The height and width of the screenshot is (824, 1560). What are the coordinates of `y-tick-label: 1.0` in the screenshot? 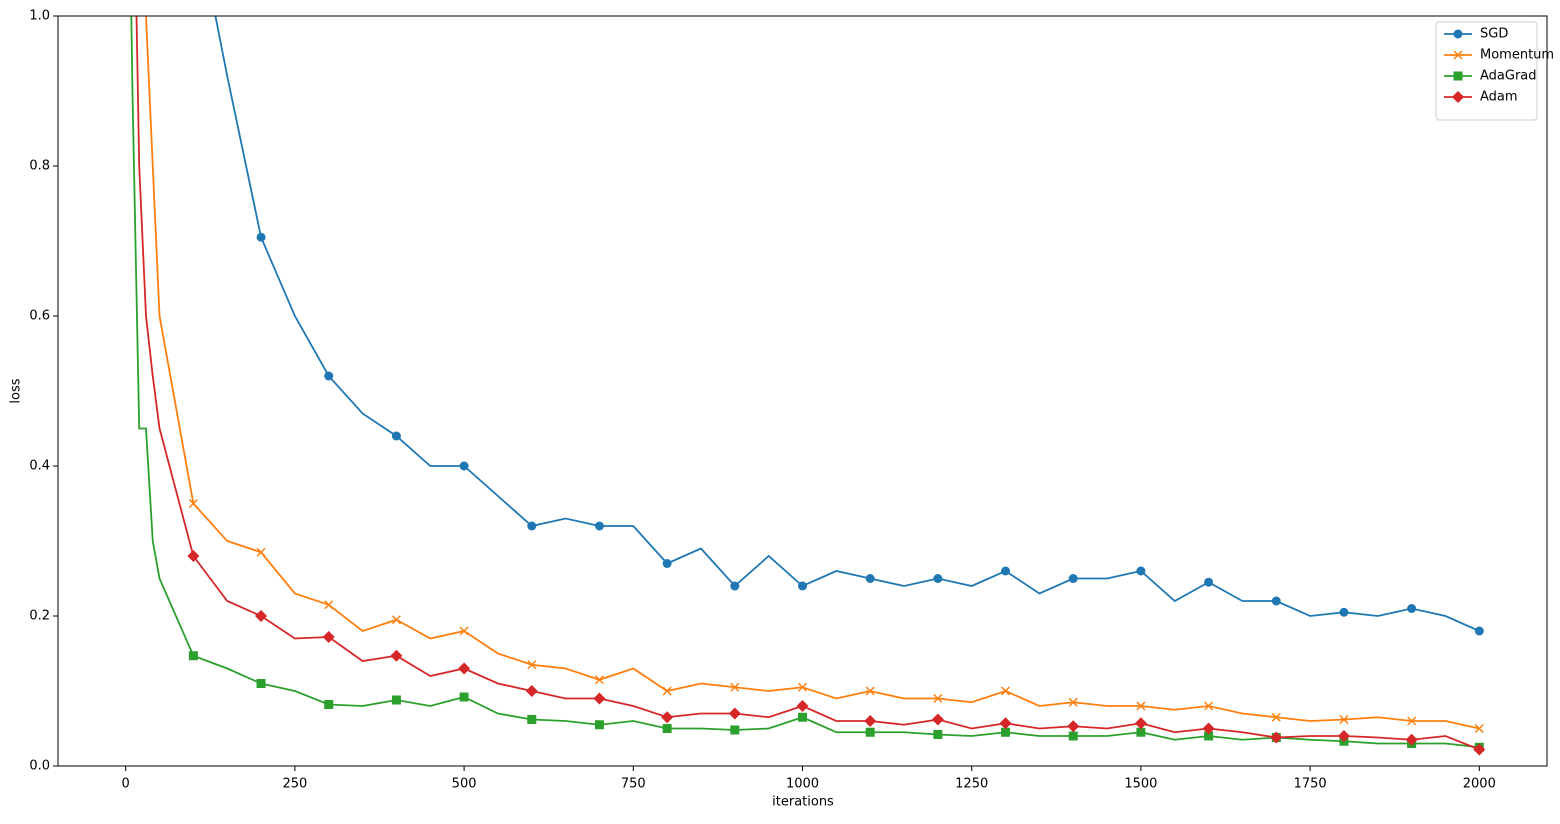 It's located at (39, 16).